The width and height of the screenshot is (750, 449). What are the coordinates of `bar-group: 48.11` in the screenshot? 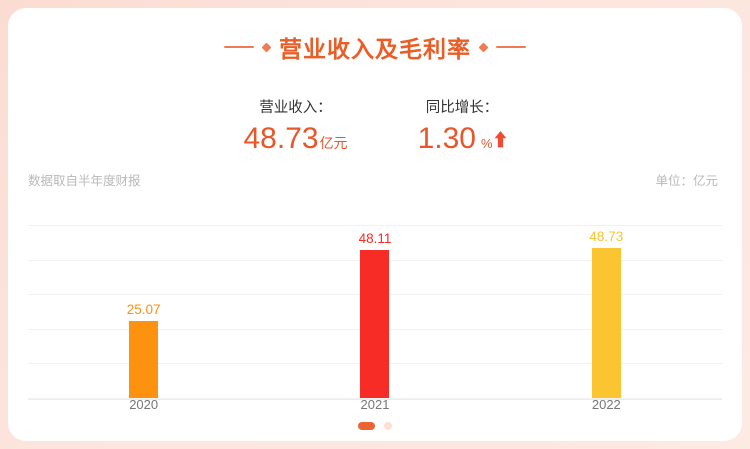 It's located at (374, 300).